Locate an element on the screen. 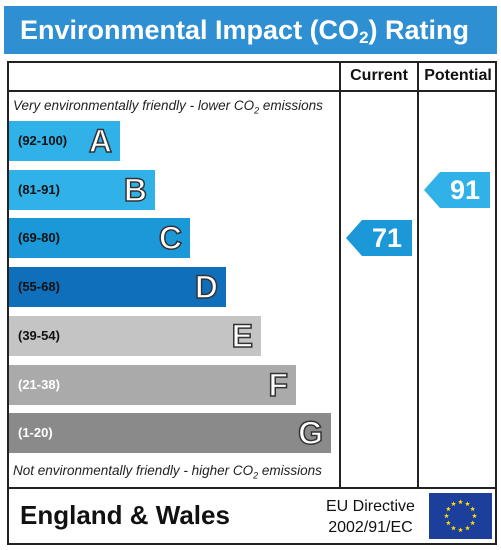  divider-footer is located at coordinates (252, 488).